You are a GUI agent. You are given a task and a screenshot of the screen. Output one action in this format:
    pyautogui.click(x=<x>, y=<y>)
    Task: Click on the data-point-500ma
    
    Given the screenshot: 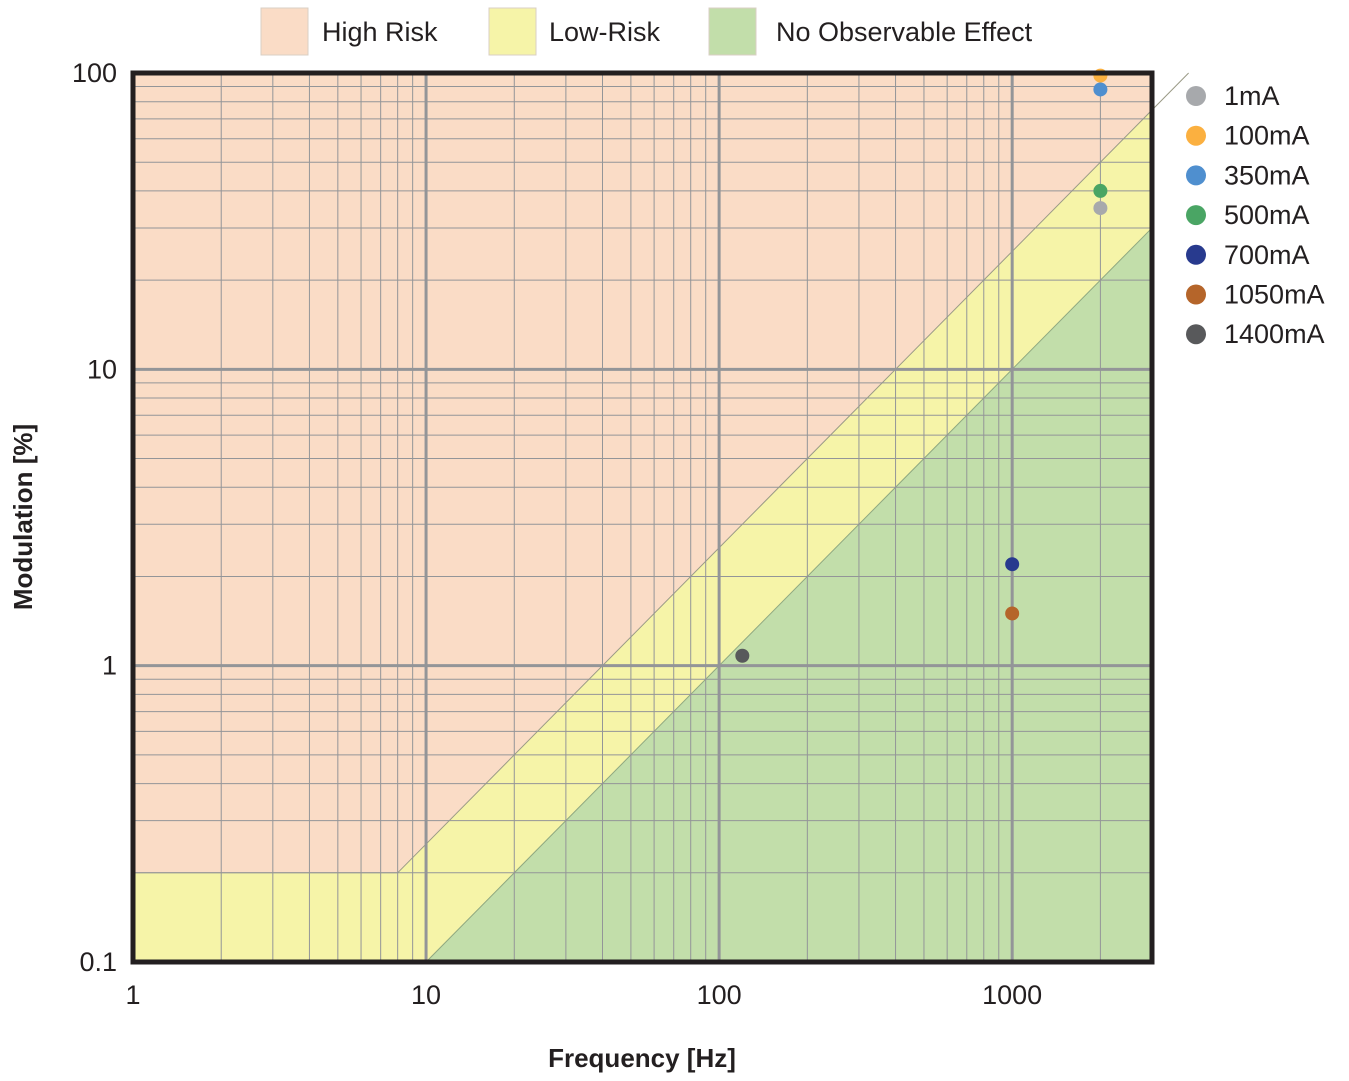 What is the action you would take?
    pyautogui.click(x=1100, y=190)
    